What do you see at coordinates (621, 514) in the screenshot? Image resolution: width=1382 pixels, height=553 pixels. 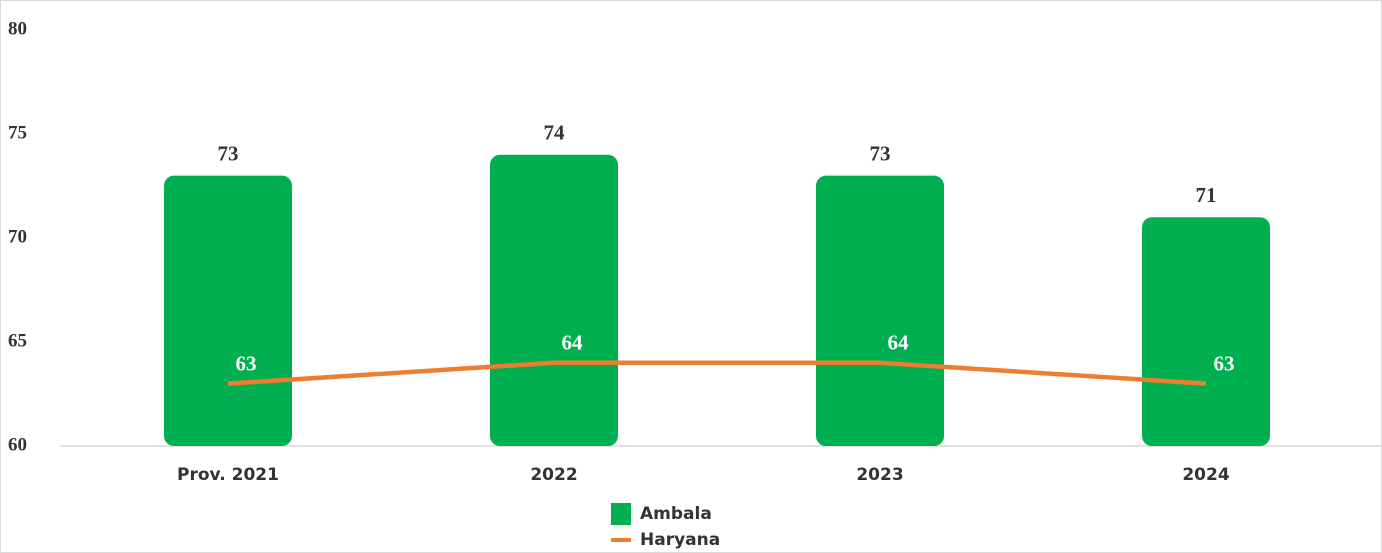 I see `legend-swatch` at bounding box center [621, 514].